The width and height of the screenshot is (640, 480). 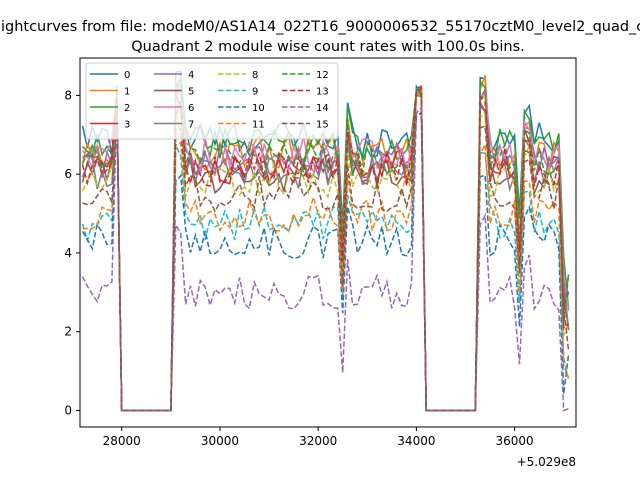 I want to click on legend-label: 9, so click(x=255, y=92).